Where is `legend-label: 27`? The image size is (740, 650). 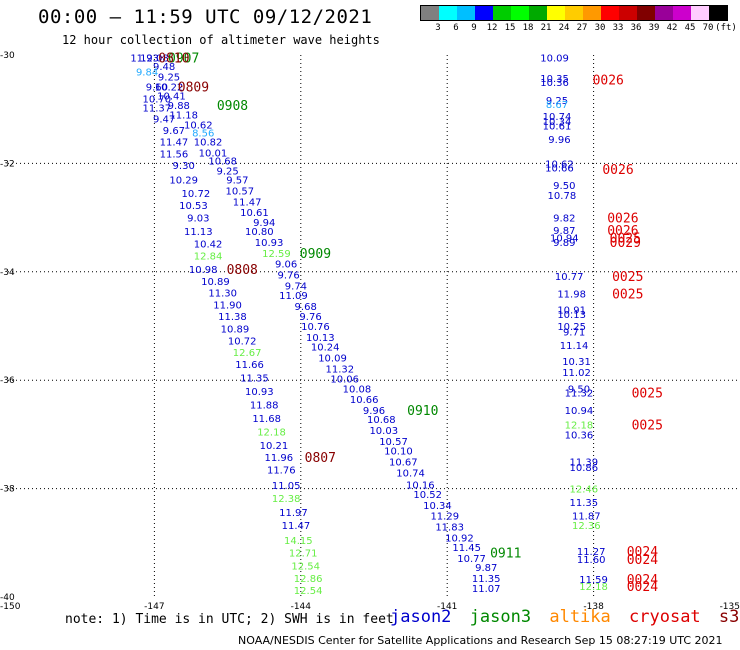
legend-label: 27 is located at coordinates (582, 28).